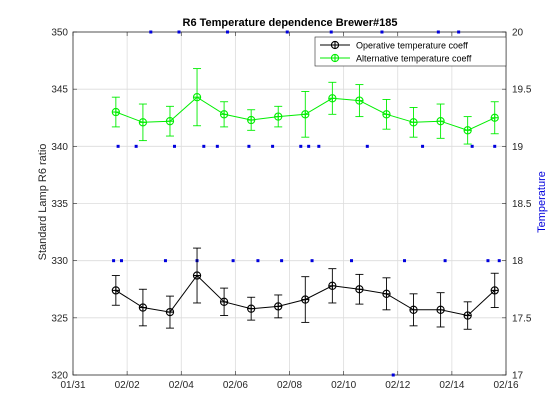 Image resolution: width=560 pixels, height=420 pixels. I want to click on legend-marker-alternative, so click(335, 58).